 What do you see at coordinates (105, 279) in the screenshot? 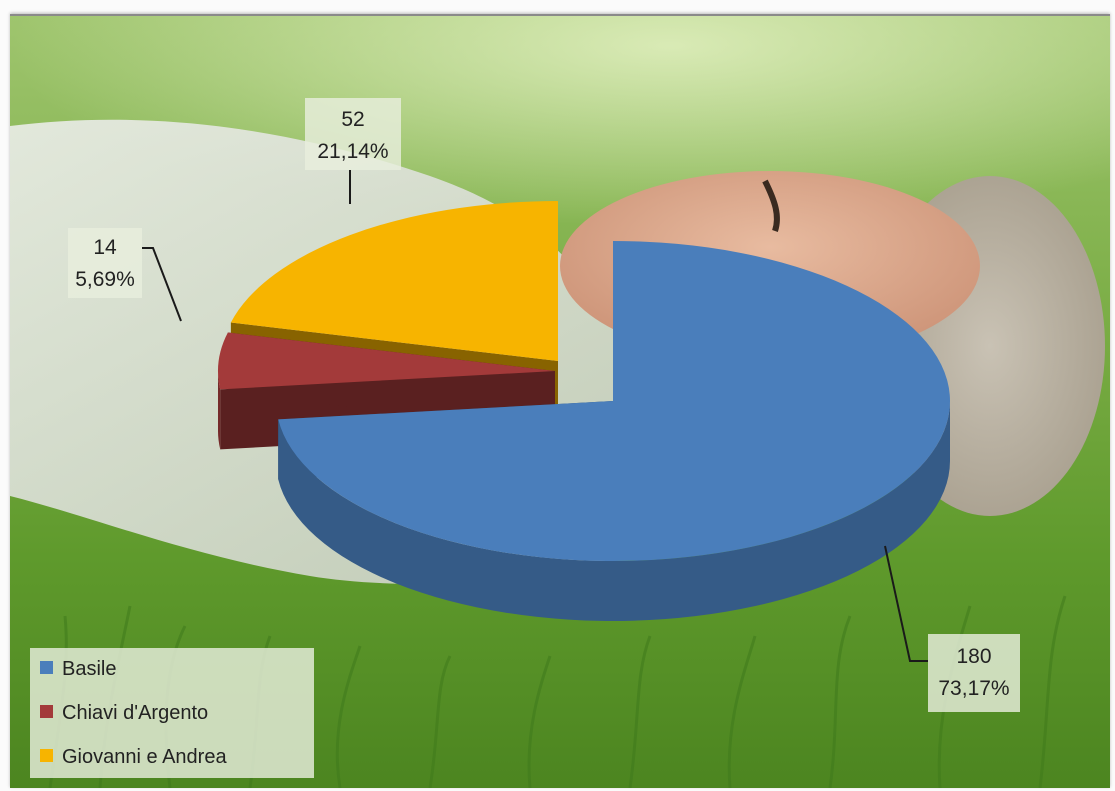
I see `data-label-chiavi-percent: 5,69%` at bounding box center [105, 279].